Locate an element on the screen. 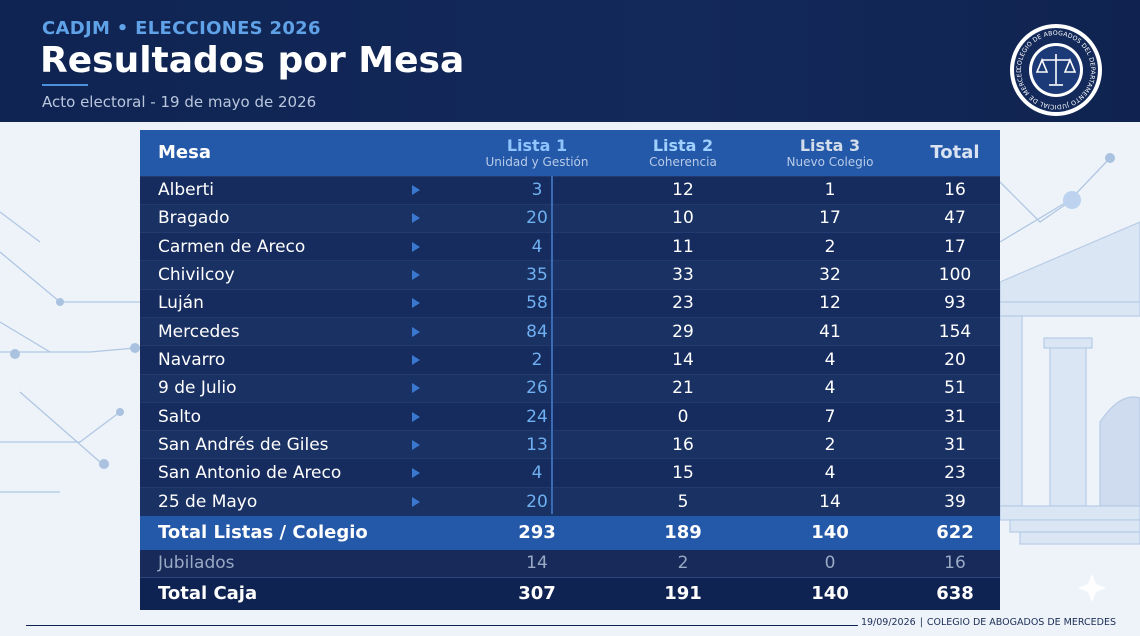 The width and height of the screenshot is (1140, 636). lista3-subtitle: Nuevo Colegio is located at coordinates (830, 161).